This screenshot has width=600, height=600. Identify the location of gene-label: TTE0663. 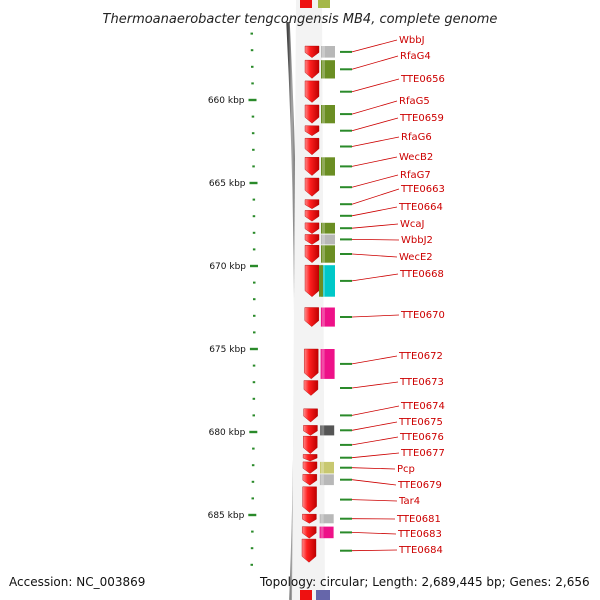
(422, 189).